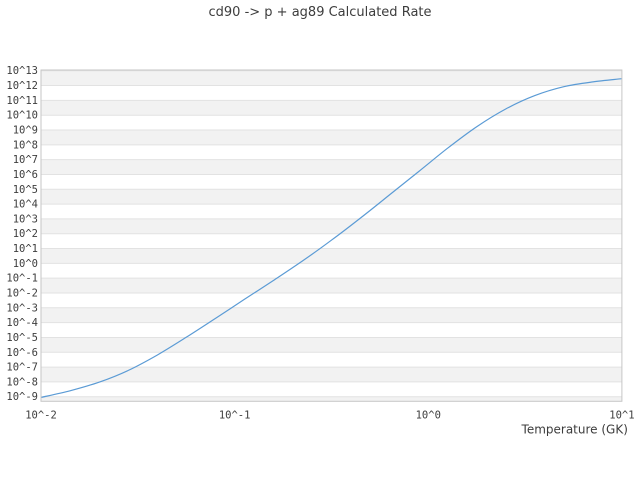 The width and height of the screenshot is (640, 480). What do you see at coordinates (22, 86) in the screenshot?
I see `y-tick-label: 10^12` at bounding box center [22, 86].